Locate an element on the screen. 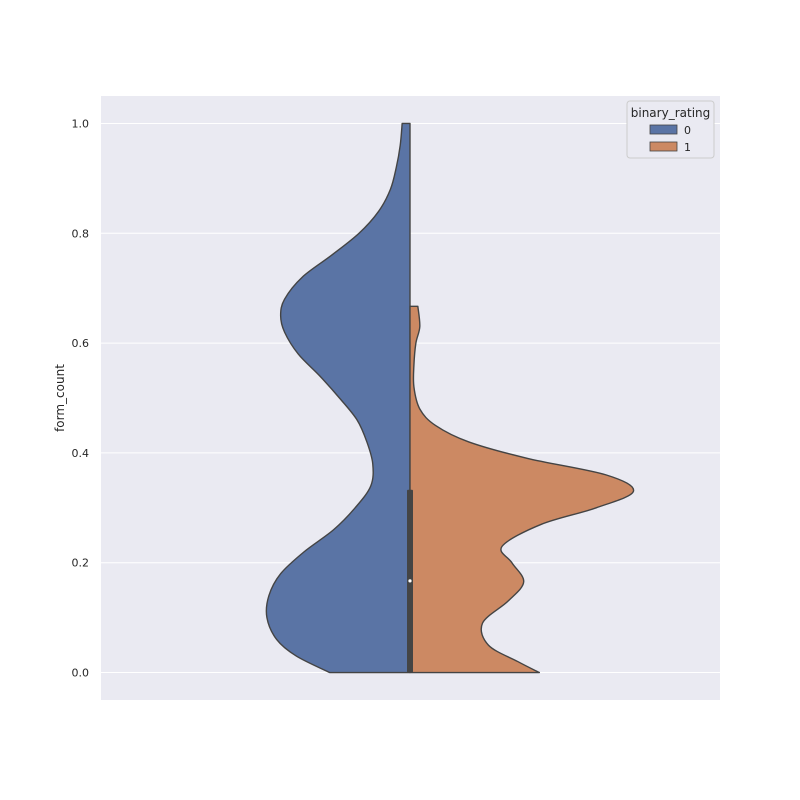  legend-label-1: 1 is located at coordinates (687, 147).